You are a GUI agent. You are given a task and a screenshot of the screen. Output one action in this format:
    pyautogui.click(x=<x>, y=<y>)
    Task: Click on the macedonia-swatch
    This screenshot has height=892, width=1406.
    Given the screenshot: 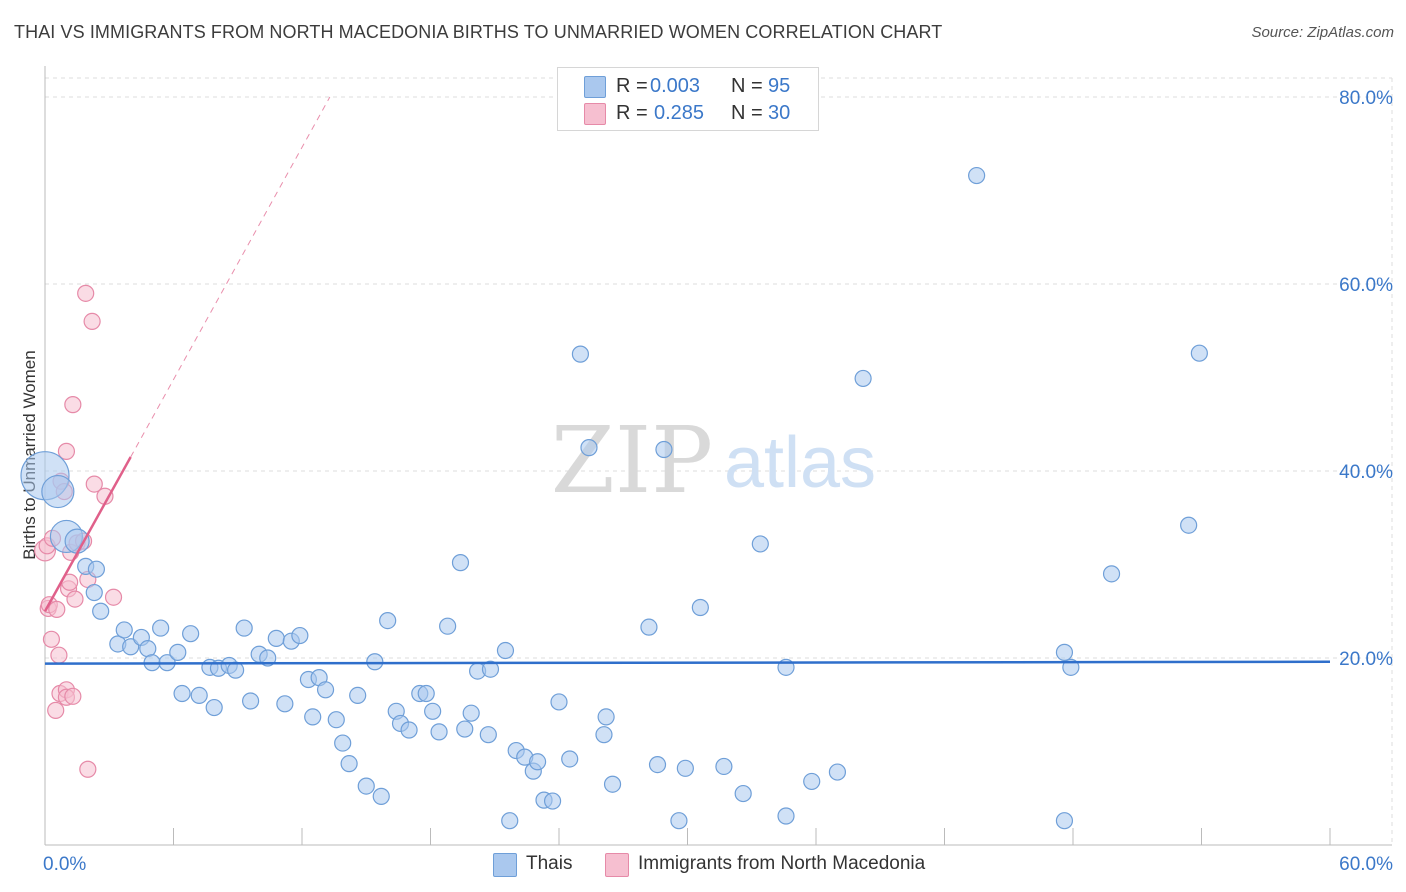 What is the action you would take?
    pyautogui.click(x=595, y=114)
    